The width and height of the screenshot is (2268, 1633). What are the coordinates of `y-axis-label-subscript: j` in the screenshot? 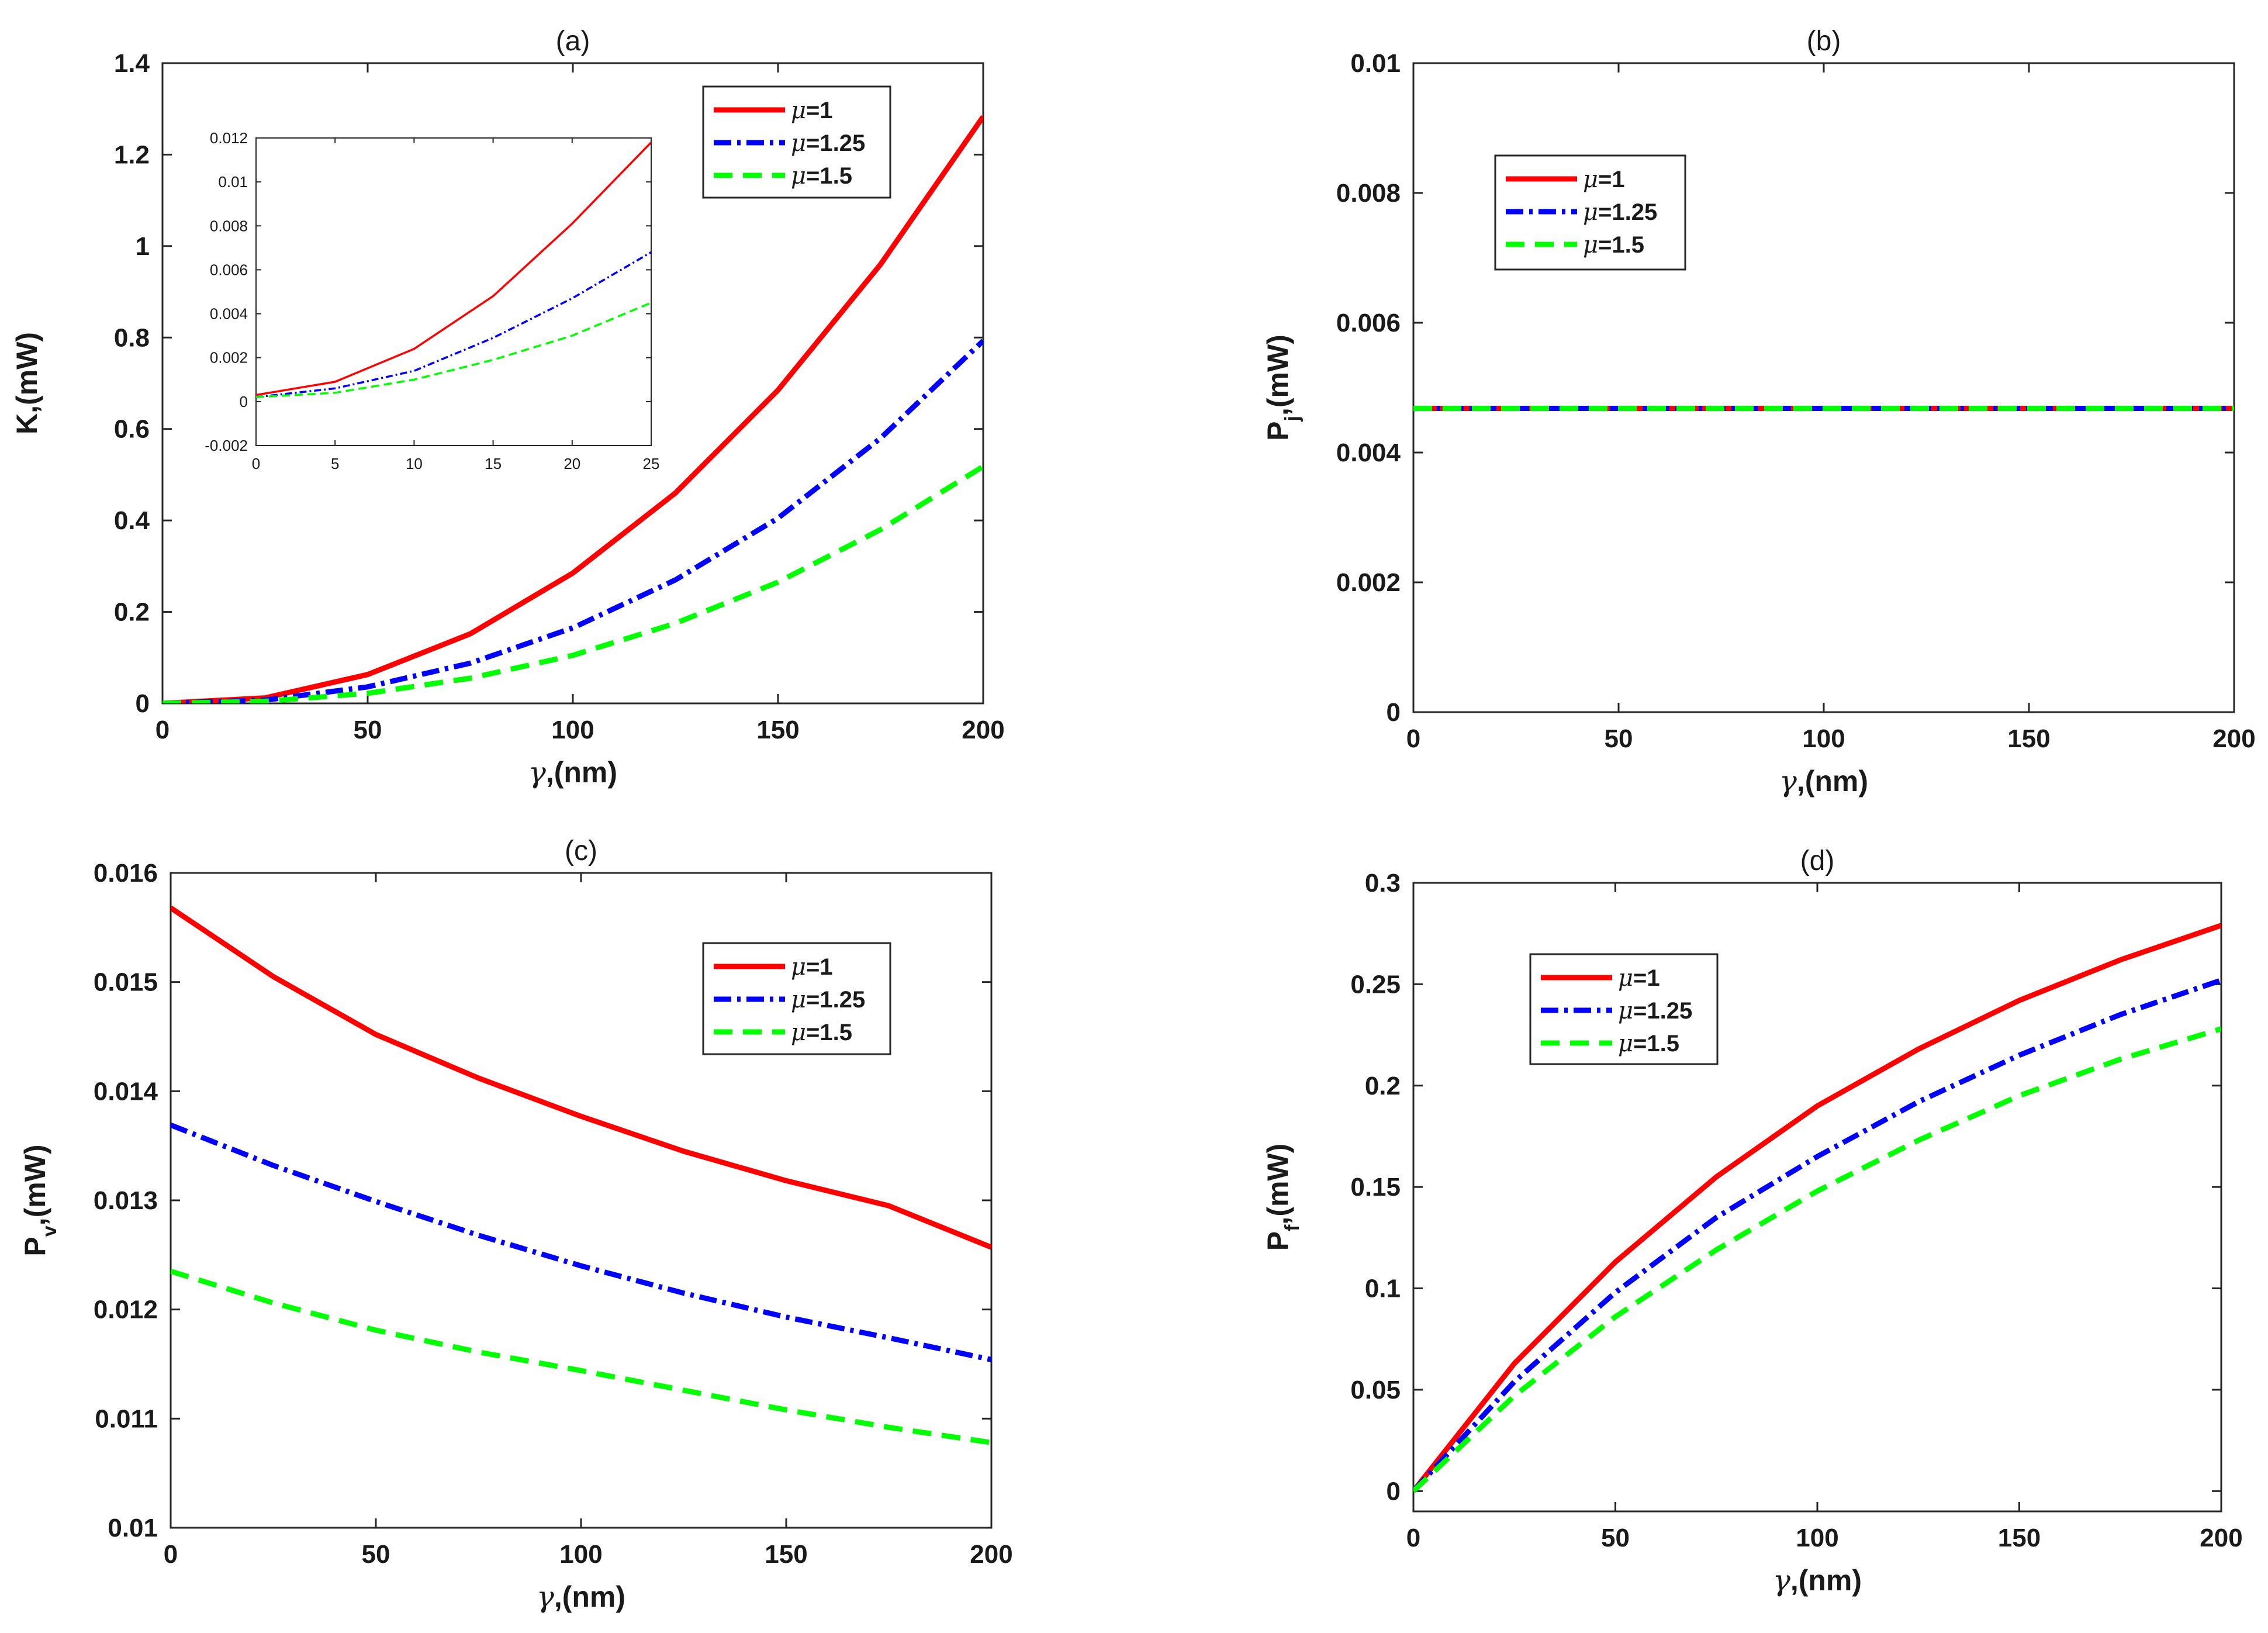 It's located at (1292, 419).